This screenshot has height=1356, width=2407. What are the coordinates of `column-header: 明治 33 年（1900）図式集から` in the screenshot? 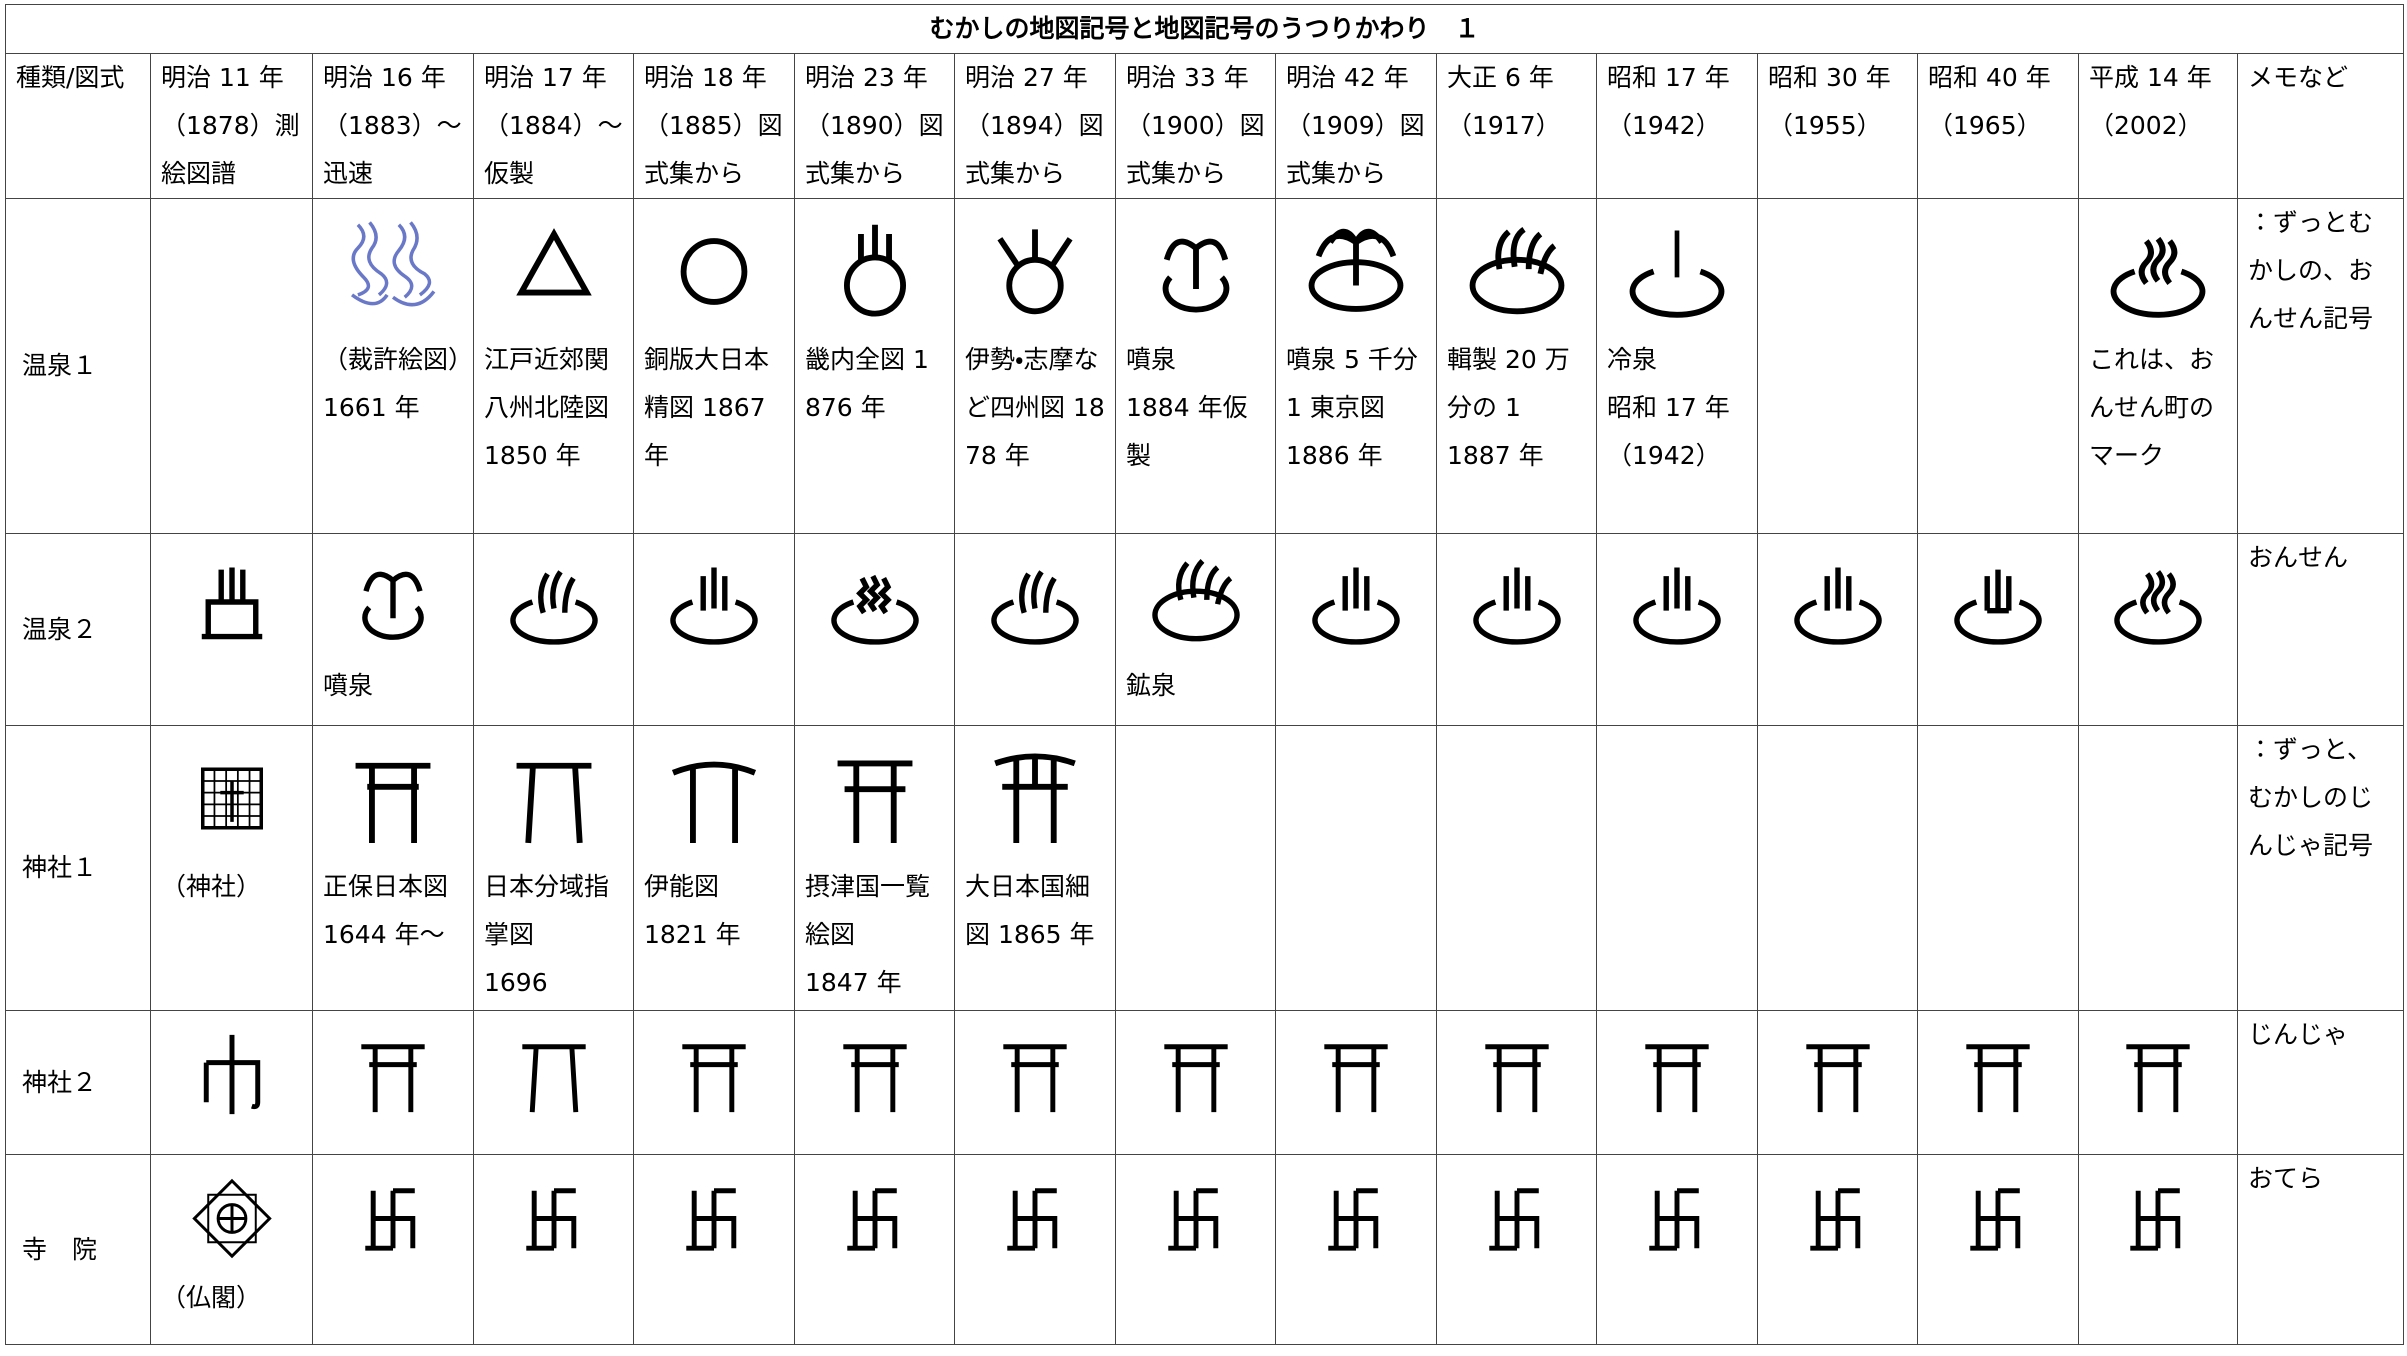 It's located at (1195, 126).